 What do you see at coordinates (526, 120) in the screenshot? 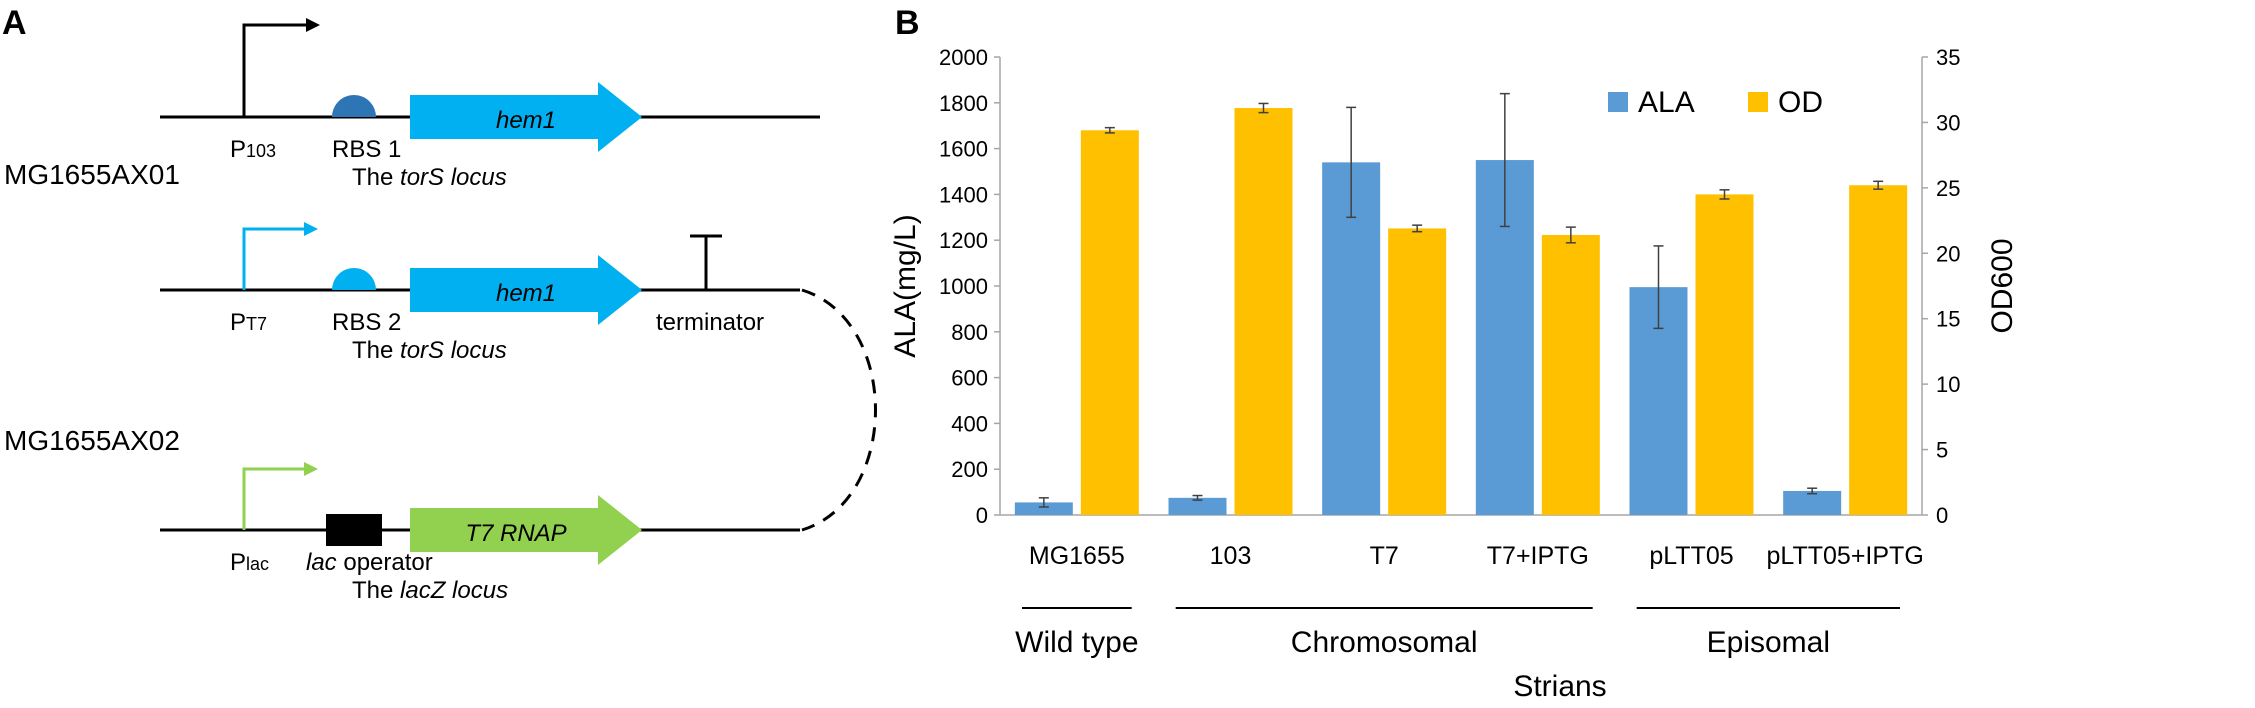
I see `hem1-gene-label: hem1` at bounding box center [526, 120].